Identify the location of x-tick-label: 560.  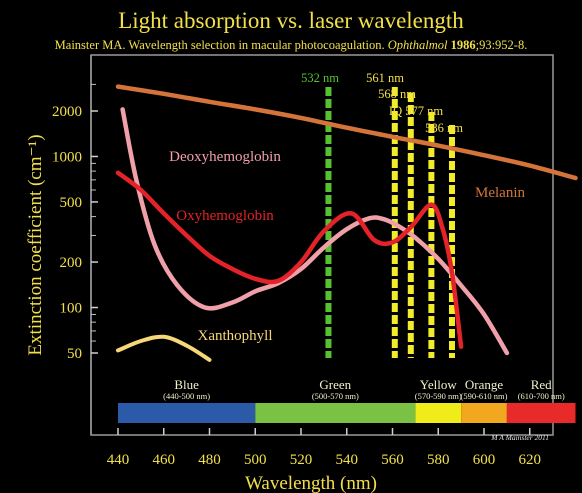
(392, 460).